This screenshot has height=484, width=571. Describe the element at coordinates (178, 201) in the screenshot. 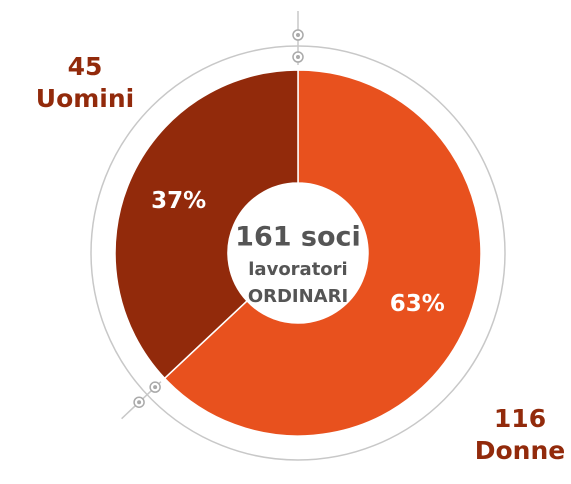

I see `percent-label: 37%` at that location.